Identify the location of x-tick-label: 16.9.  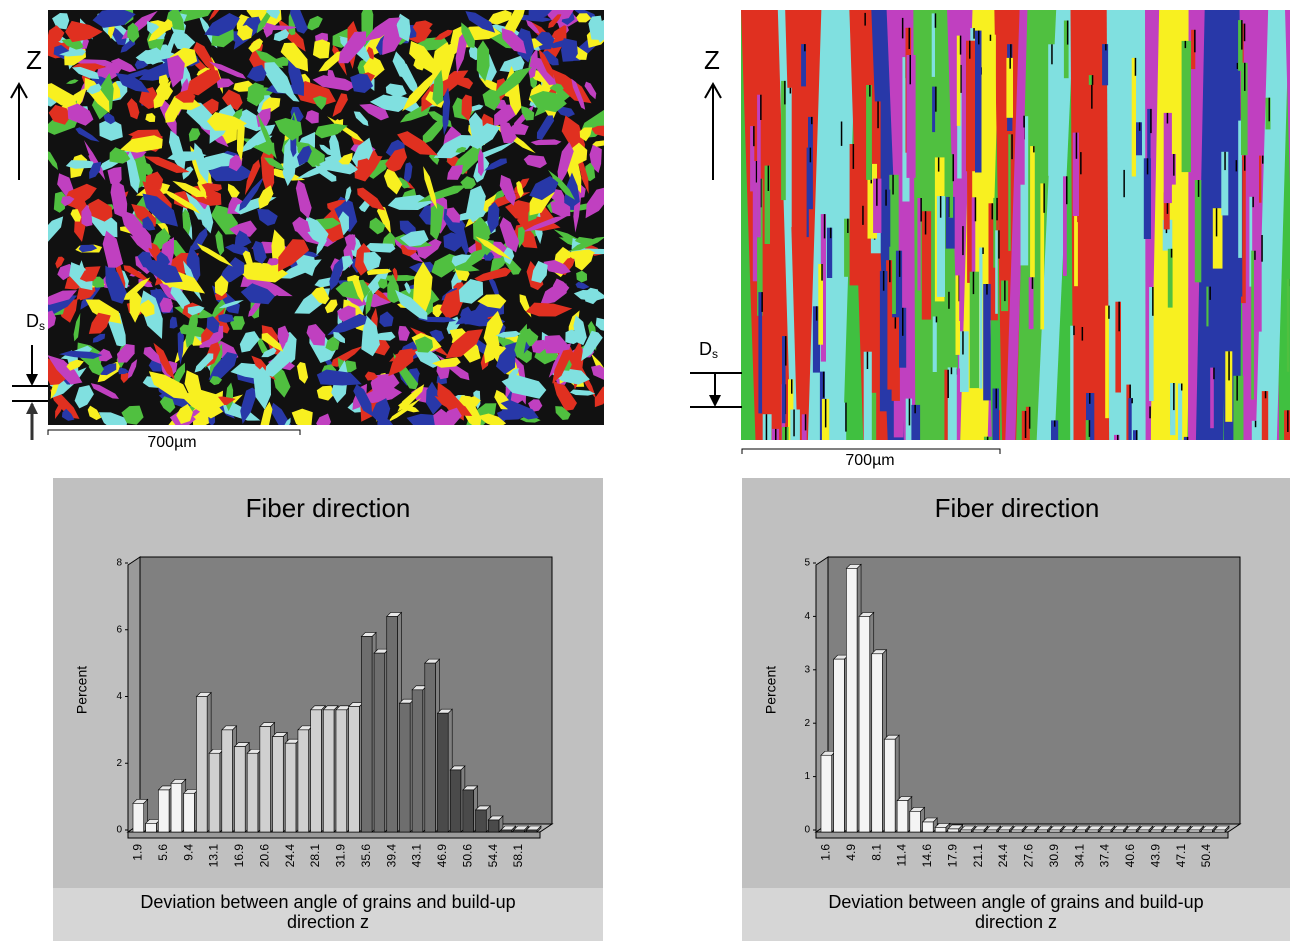
(239, 856).